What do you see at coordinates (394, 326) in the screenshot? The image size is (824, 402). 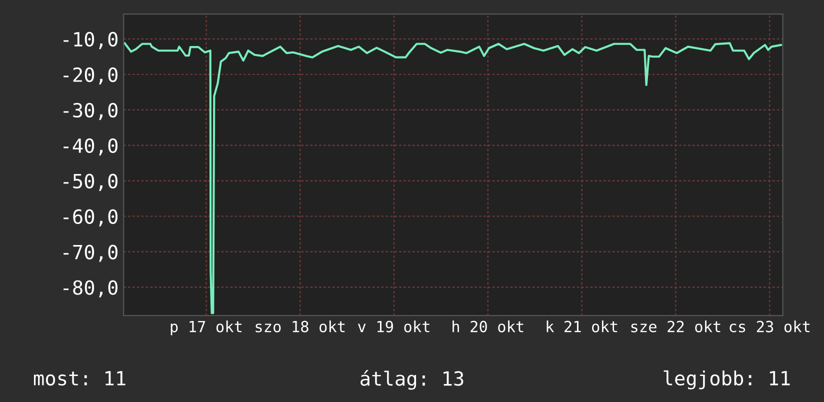 I see `x-tick-label: v 19 okt` at bounding box center [394, 326].